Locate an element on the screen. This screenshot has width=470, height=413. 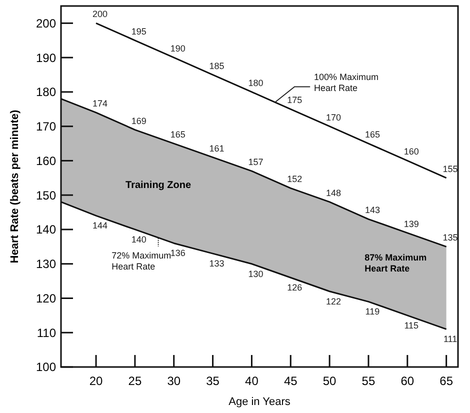
data-label: 148 is located at coordinates (334, 193).